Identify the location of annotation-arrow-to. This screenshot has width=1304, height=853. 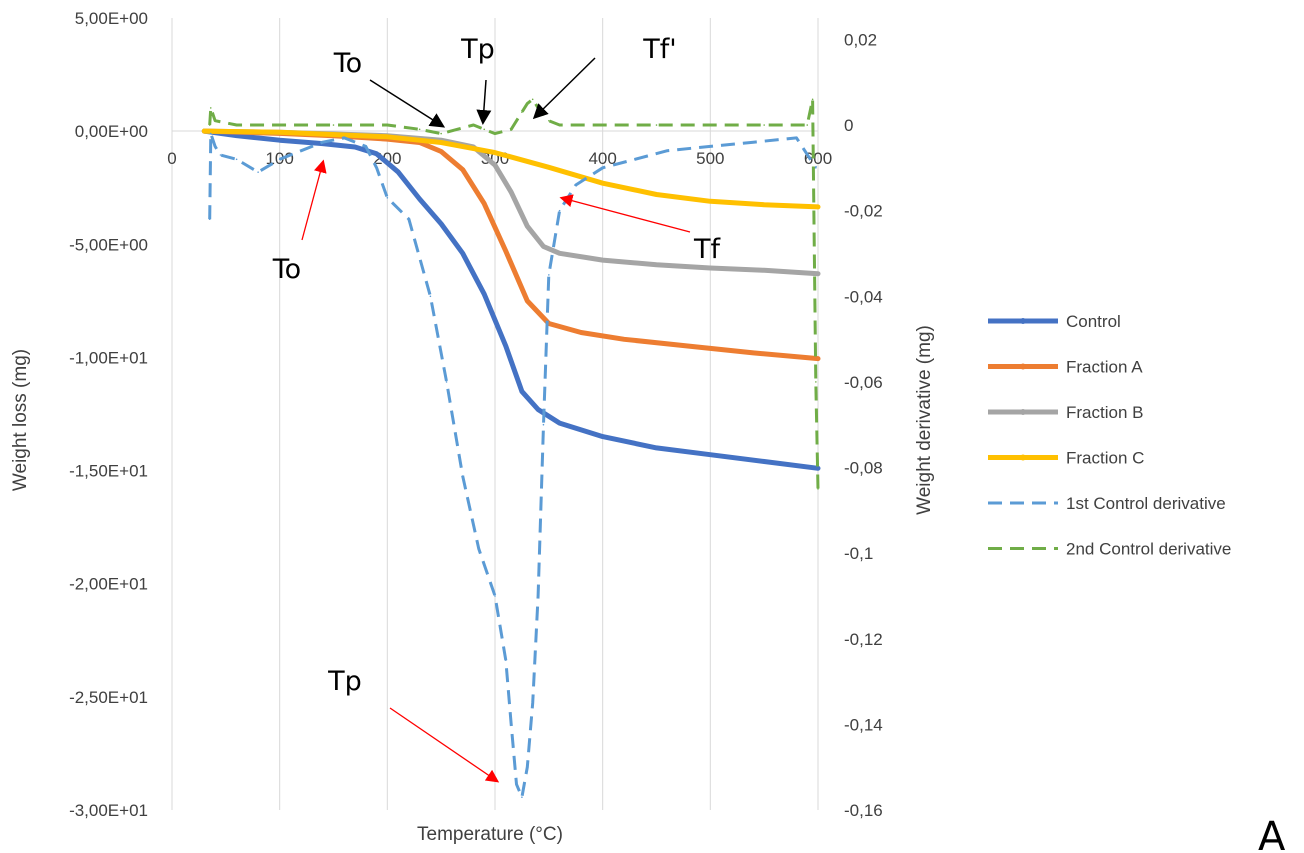
(407, 103).